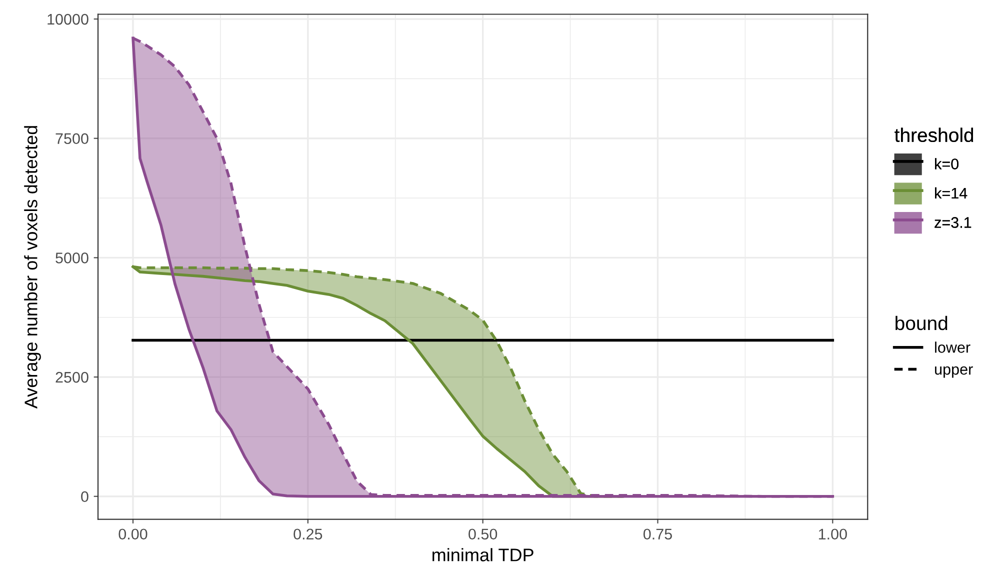 The height and width of the screenshot is (570, 995). What do you see at coordinates (922, 323) in the screenshot?
I see `text: bound` at bounding box center [922, 323].